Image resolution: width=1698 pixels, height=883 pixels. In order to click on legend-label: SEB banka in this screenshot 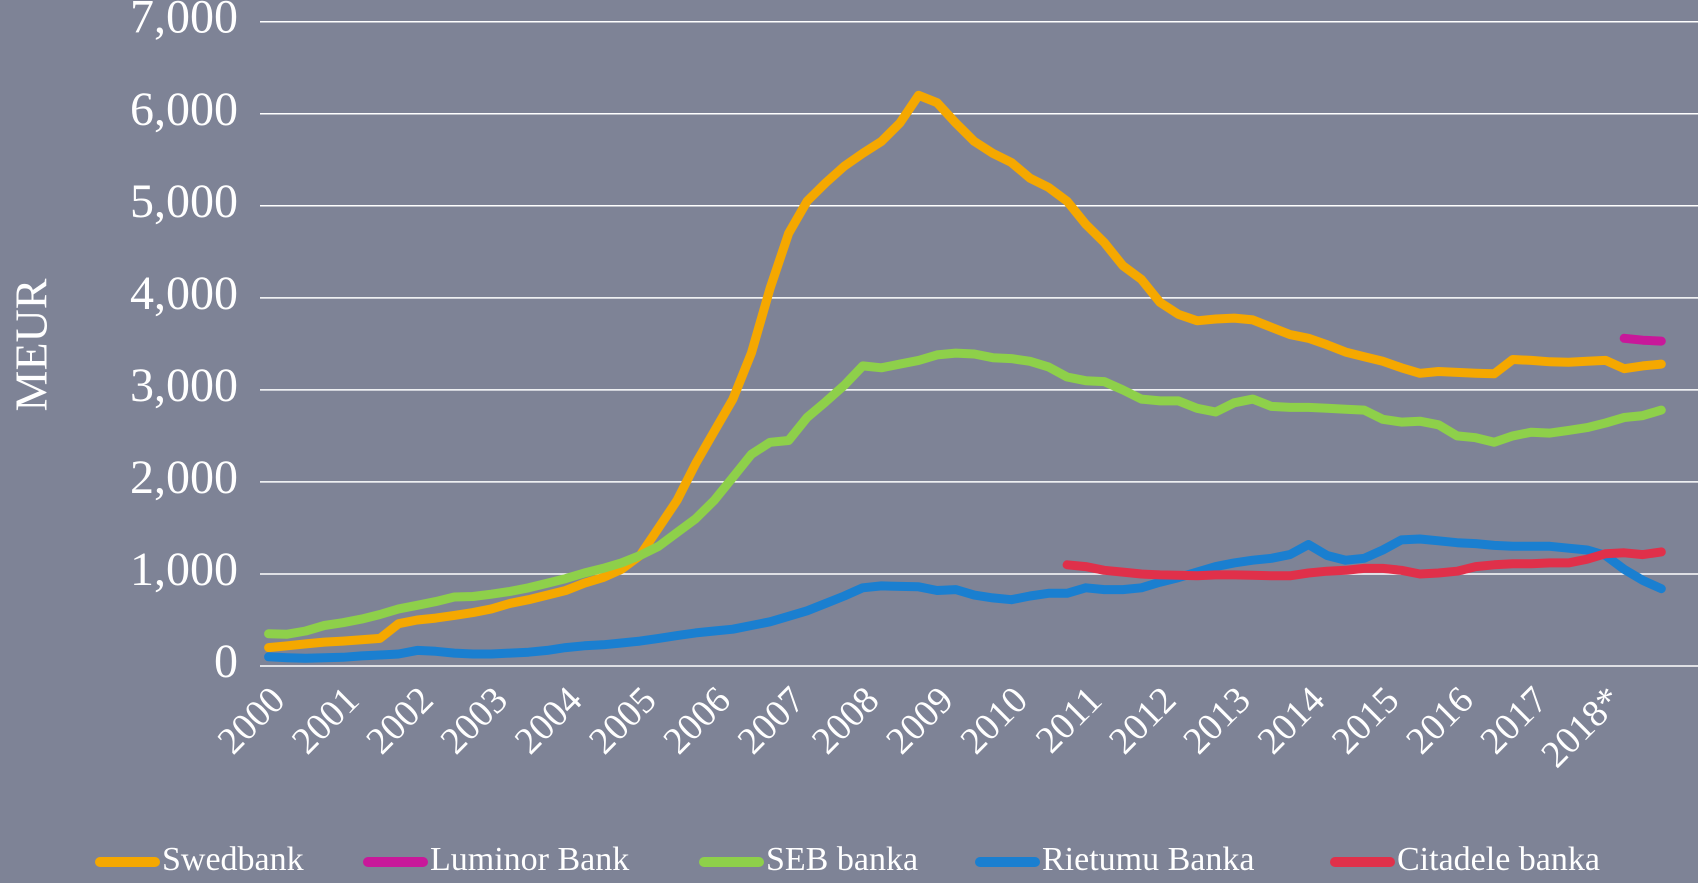, I will do `click(842, 859)`.